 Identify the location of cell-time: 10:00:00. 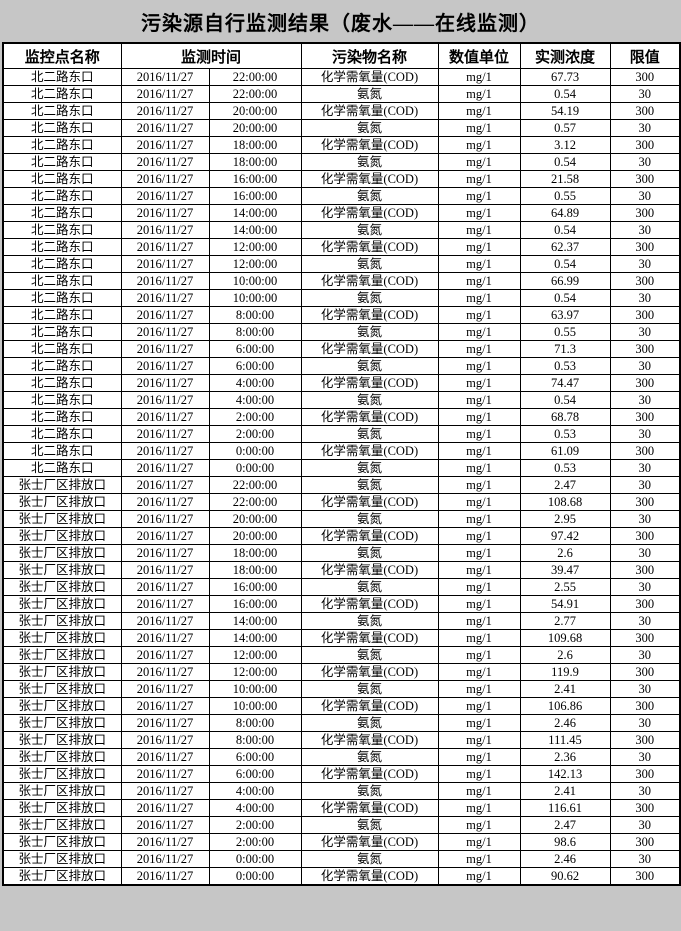
(255, 281).